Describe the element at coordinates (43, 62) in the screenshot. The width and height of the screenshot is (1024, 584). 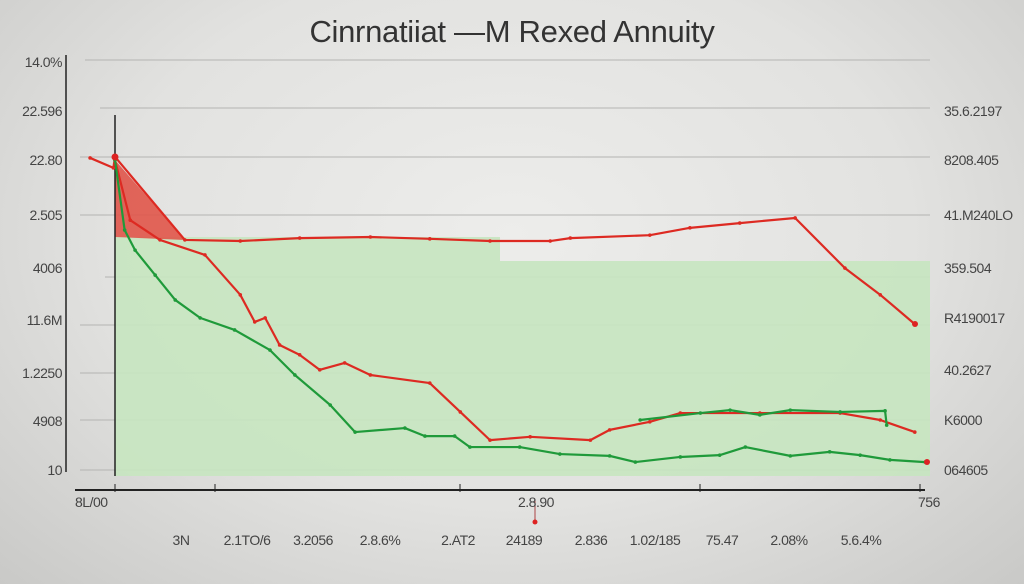
I see `y-tick-label-left: 14.0%` at that location.